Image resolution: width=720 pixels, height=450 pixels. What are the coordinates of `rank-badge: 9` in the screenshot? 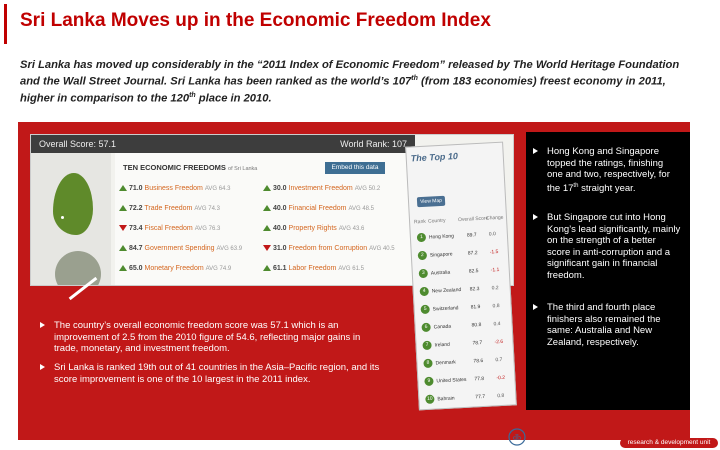 It's located at (429, 381).